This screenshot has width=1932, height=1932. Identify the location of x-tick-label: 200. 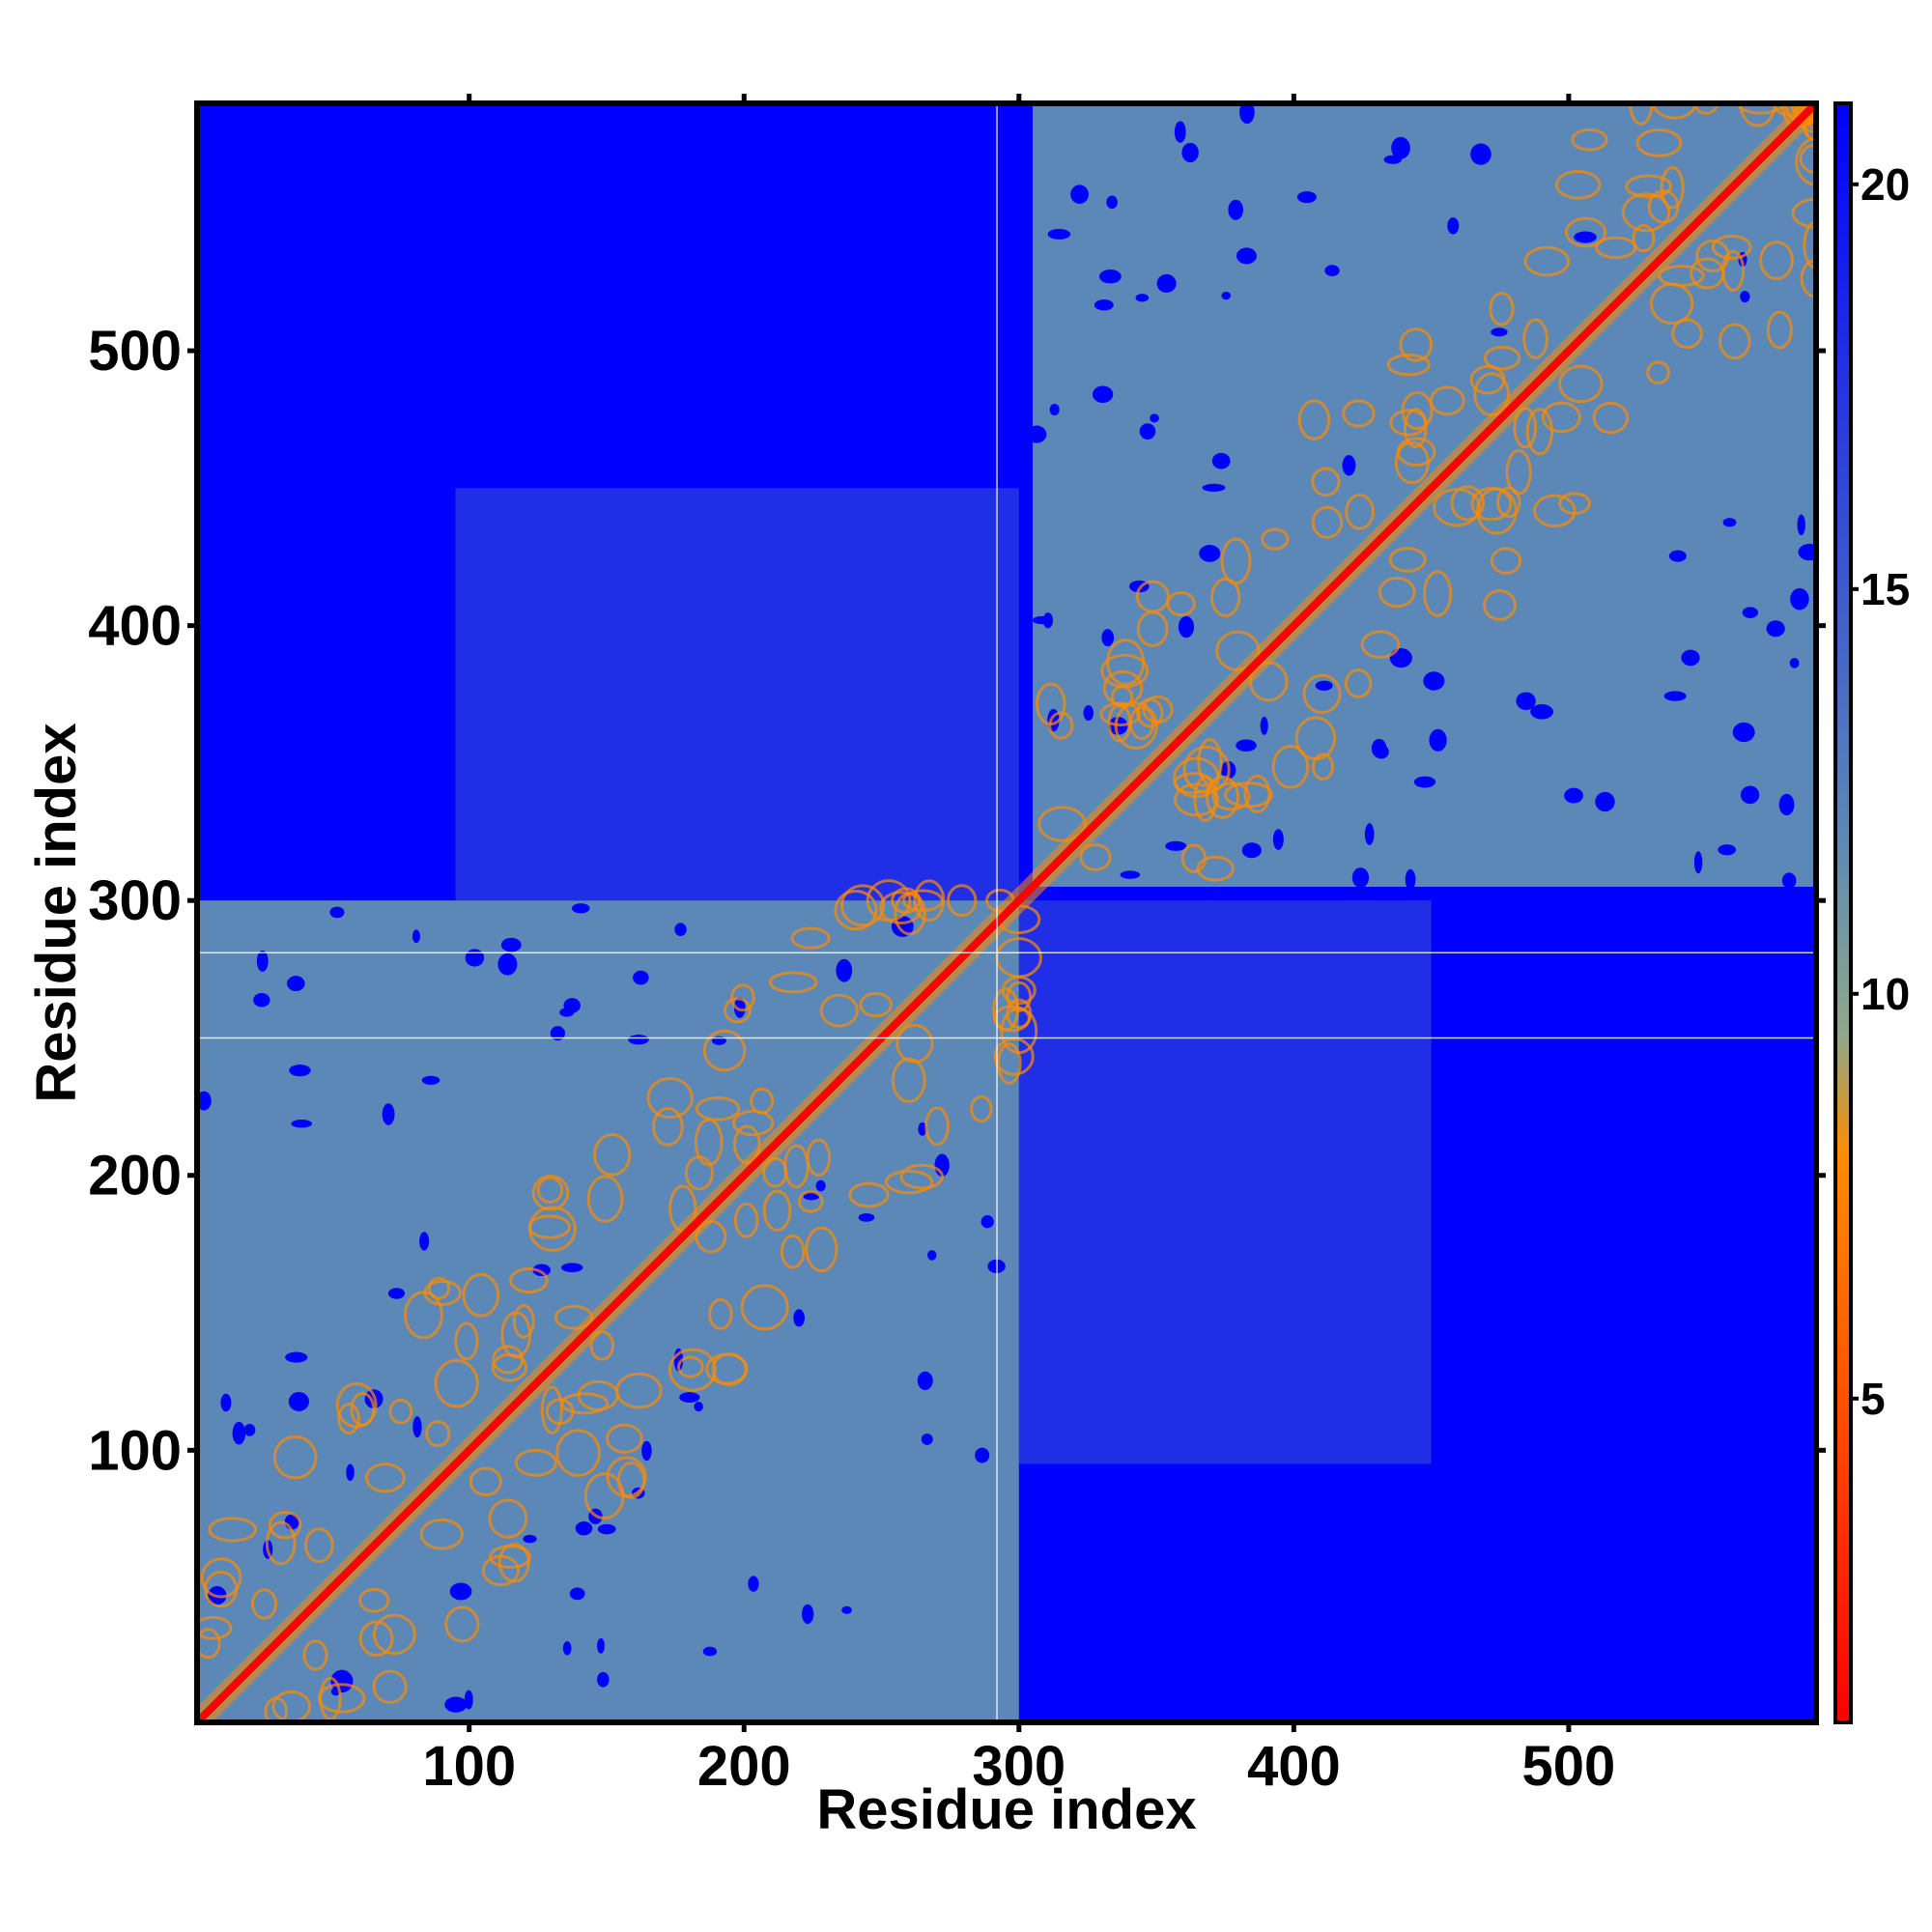
(744, 1766).